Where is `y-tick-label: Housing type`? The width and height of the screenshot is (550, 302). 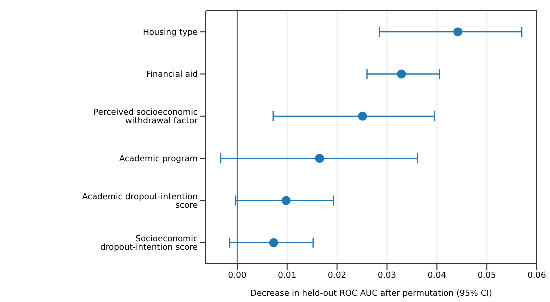 y-tick-label: Housing type is located at coordinates (170, 32).